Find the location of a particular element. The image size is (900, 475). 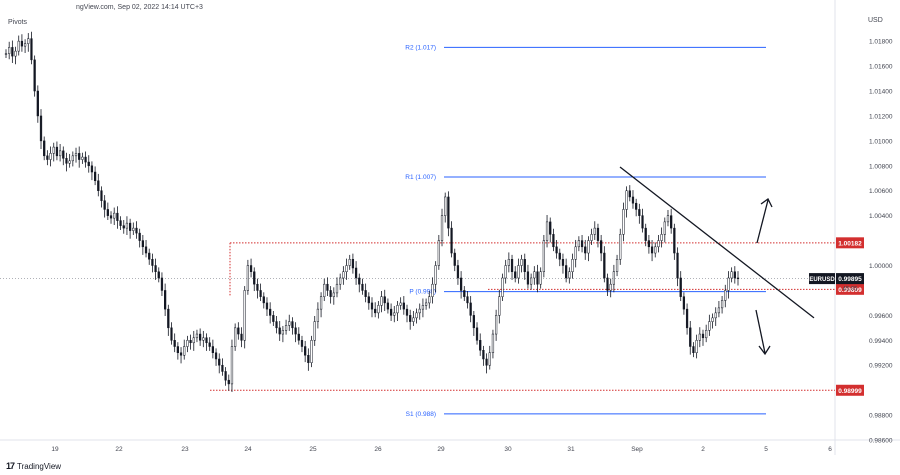

y-tick-label: 1.01800 is located at coordinates (881, 42).